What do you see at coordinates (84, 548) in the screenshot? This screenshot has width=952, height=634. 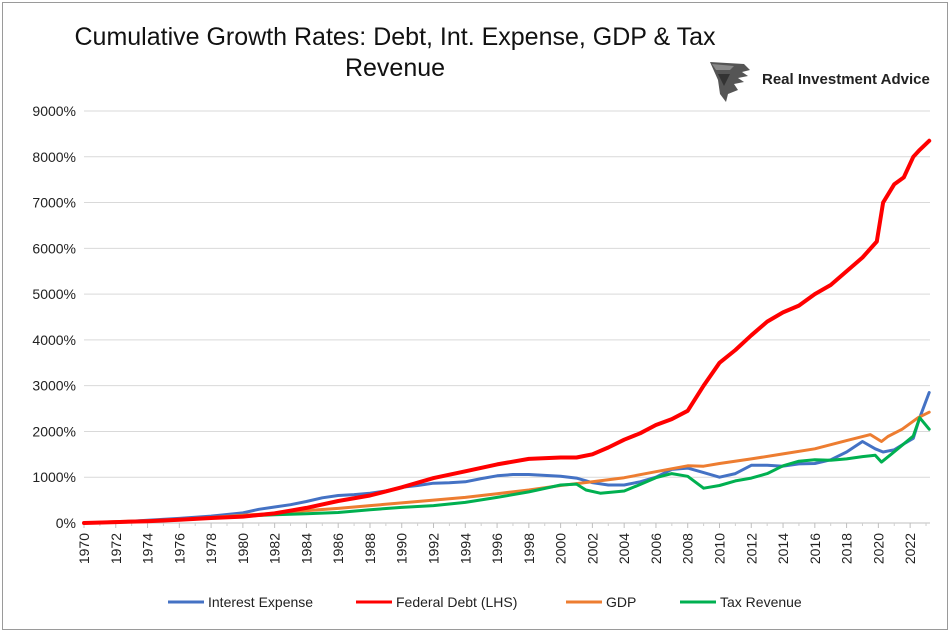 I see `x-tick-label: 1970` at bounding box center [84, 548].